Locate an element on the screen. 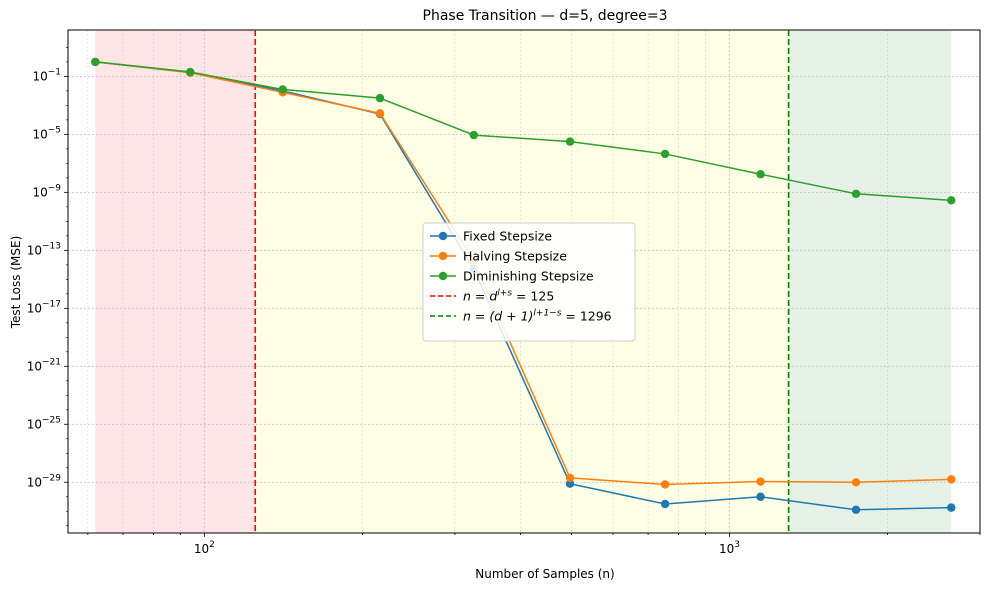  x-tick-label: 10² is located at coordinates (204, 548).